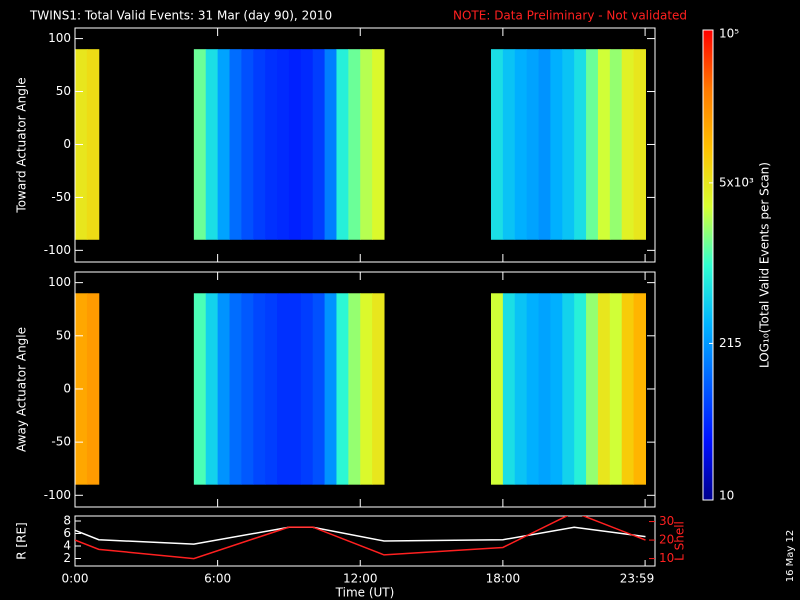  What do you see at coordinates (729, 34) in the screenshot?
I see `colorbar-tick-label: 10⁵` at bounding box center [729, 34].